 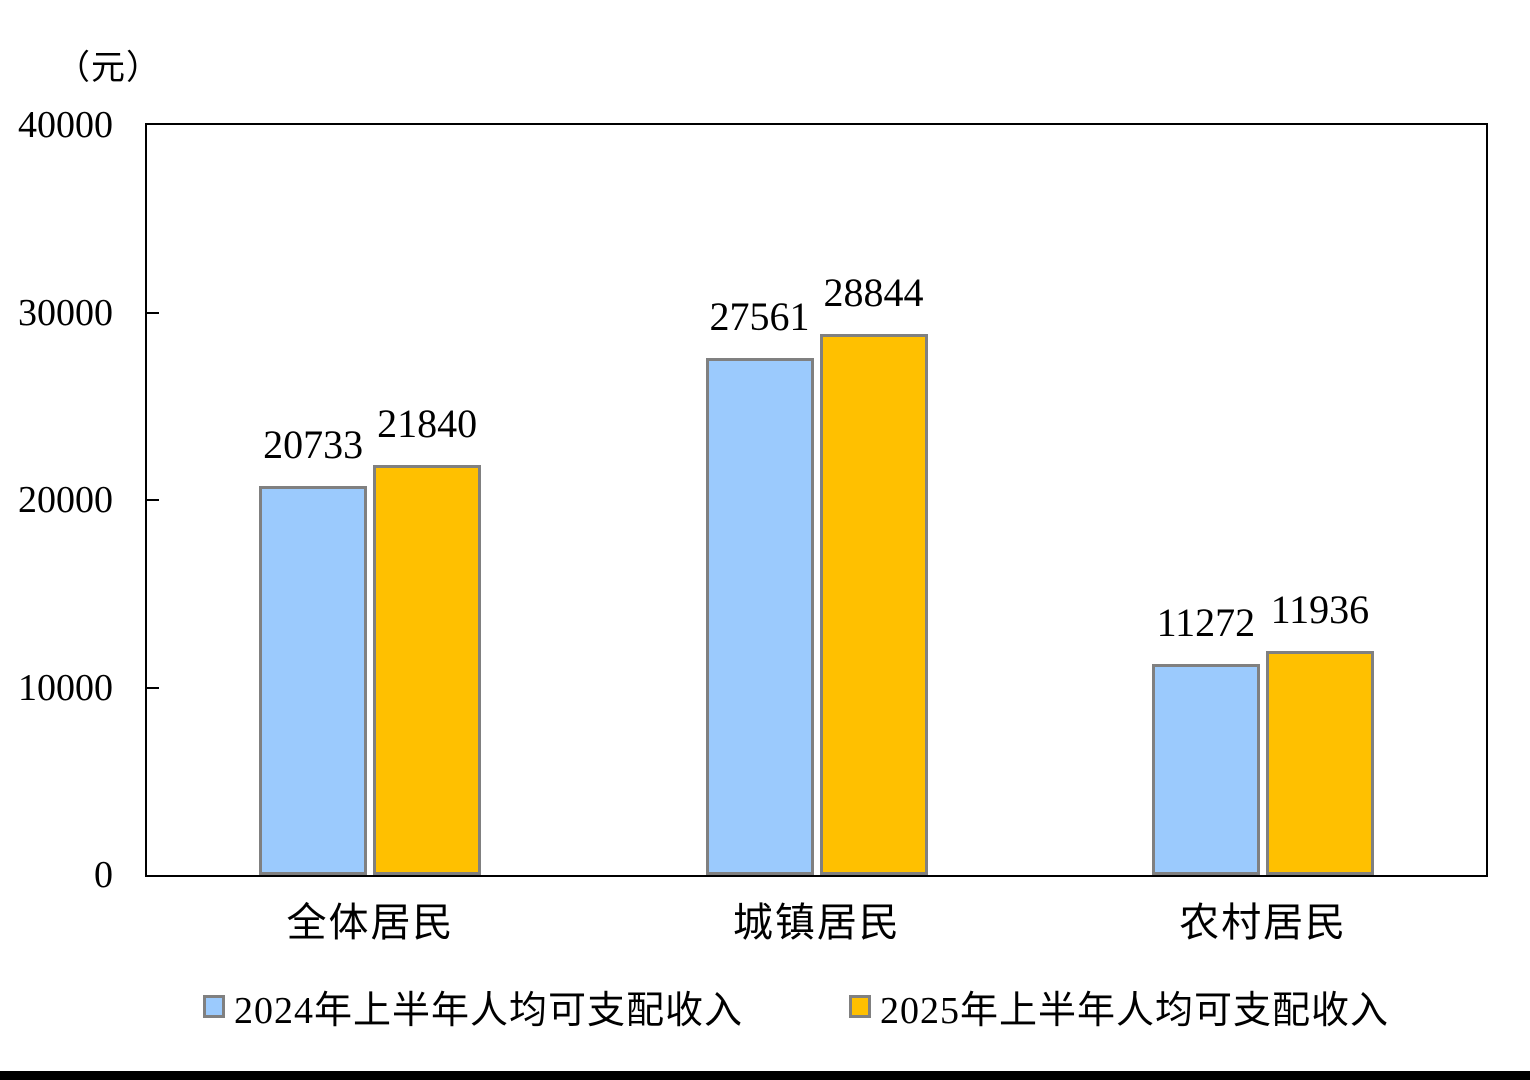 What do you see at coordinates (489, 1010) in the screenshot?
I see `legend-label-2024: 2024年上半年人均可支配收入` at bounding box center [489, 1010].